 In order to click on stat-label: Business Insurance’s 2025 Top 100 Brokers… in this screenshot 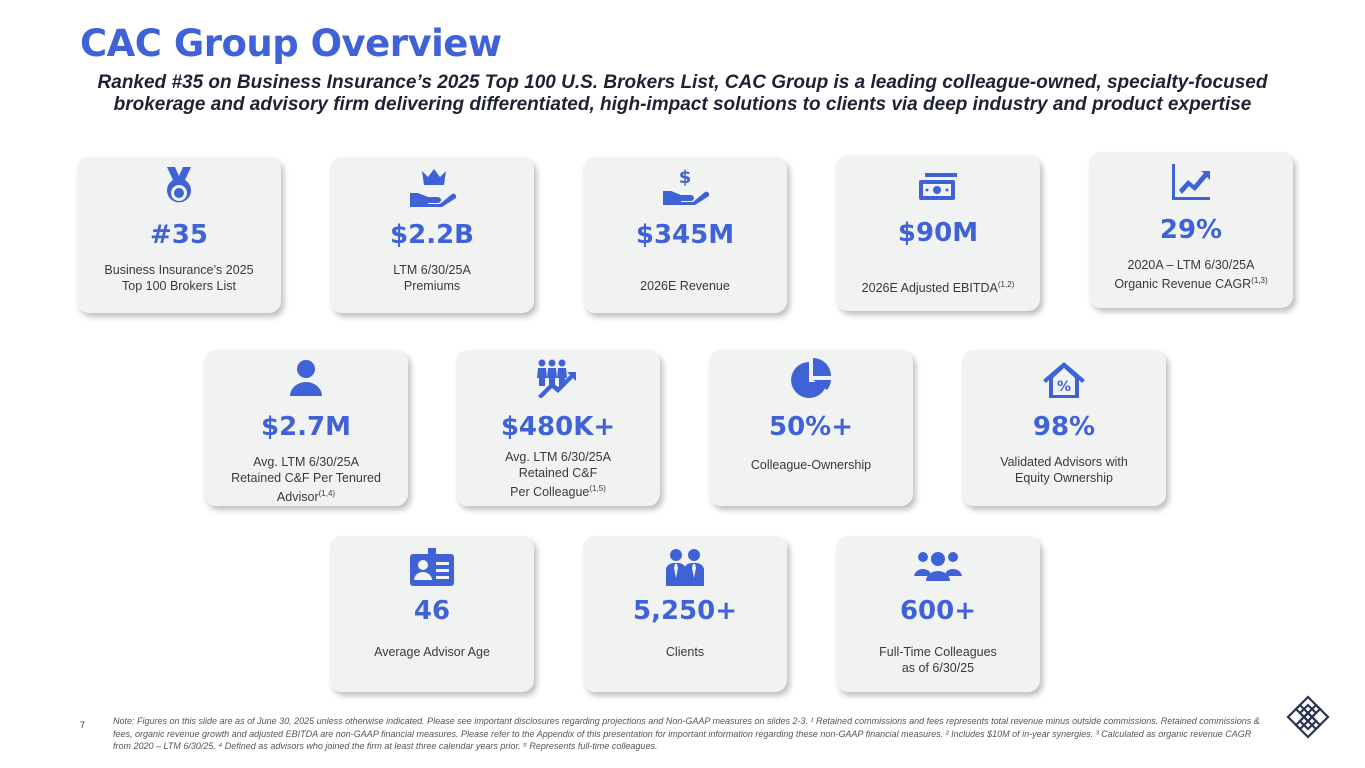, I will do `click(179, 278)`.